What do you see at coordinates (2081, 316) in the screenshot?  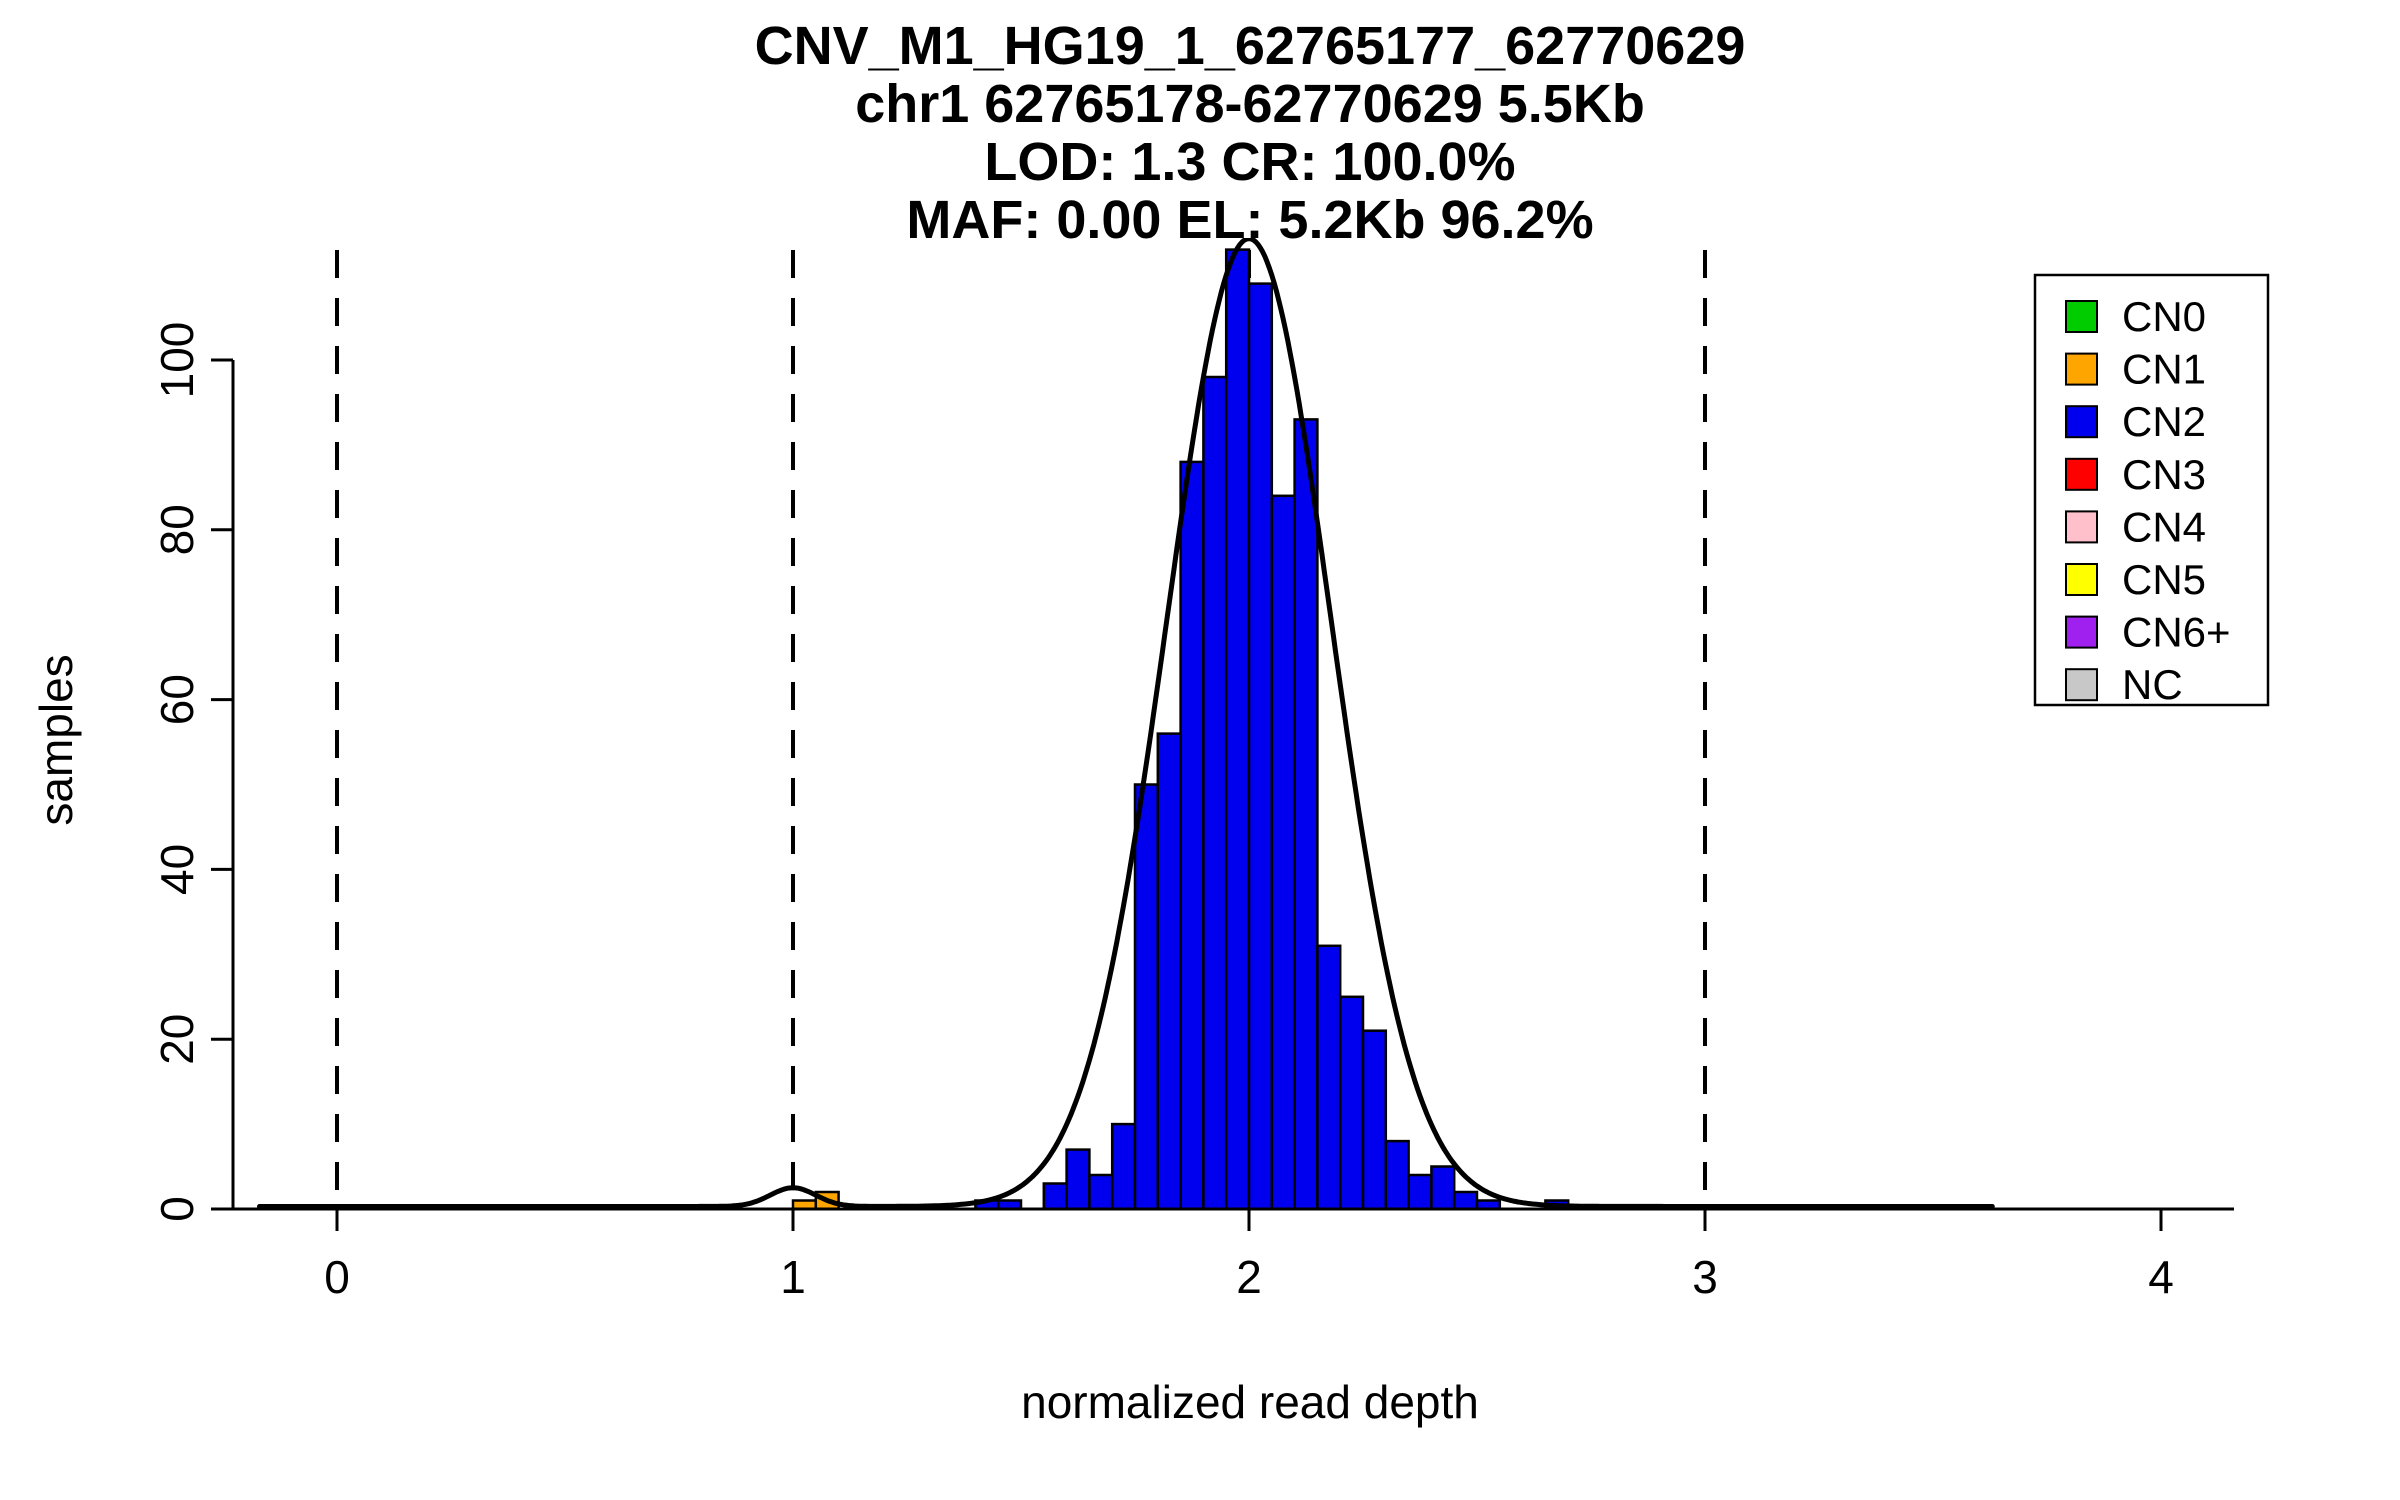 I see `legend-swatch-CN0` at bounding box center [2081, 316].